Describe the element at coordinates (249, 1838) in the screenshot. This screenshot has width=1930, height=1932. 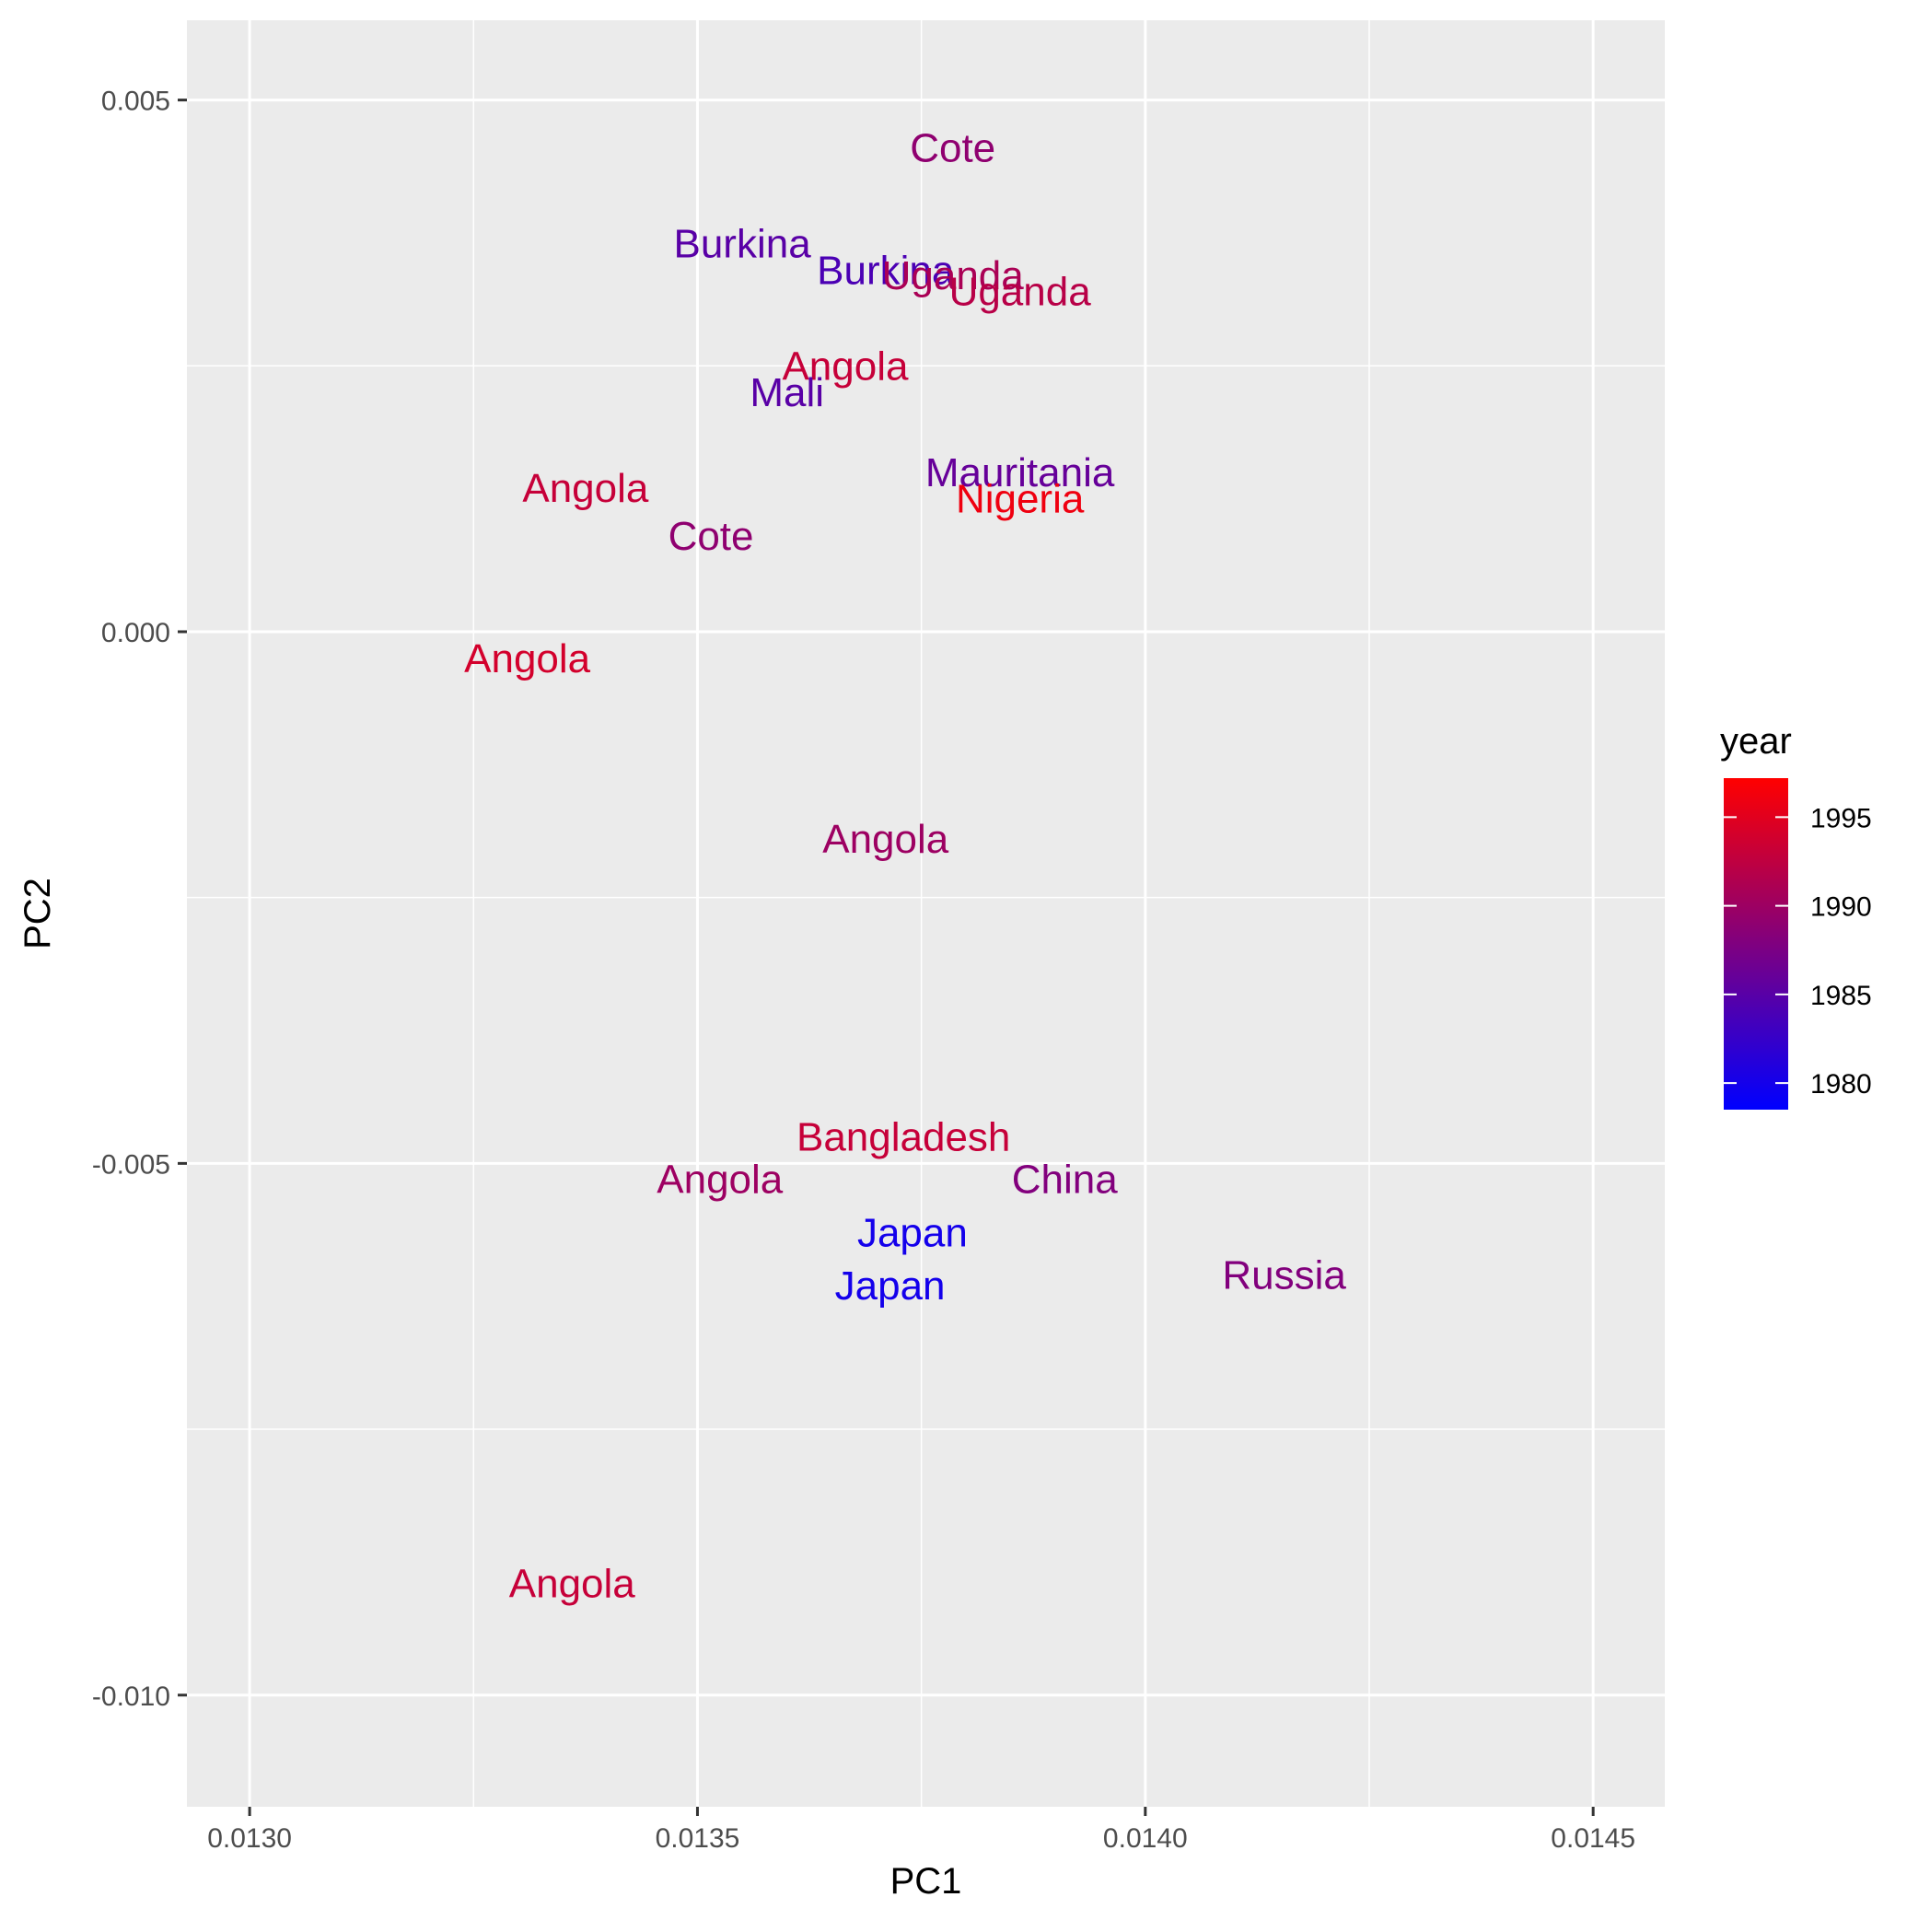
I see `x-tick-label: 0.0130` at that location.